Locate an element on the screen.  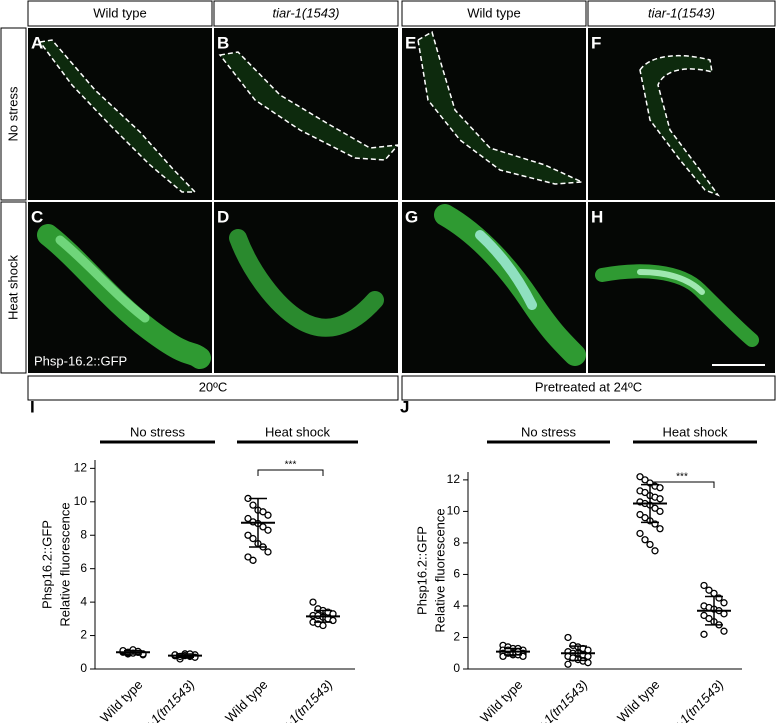
y-tick-label: 6 is located at coordinates (456, 574).